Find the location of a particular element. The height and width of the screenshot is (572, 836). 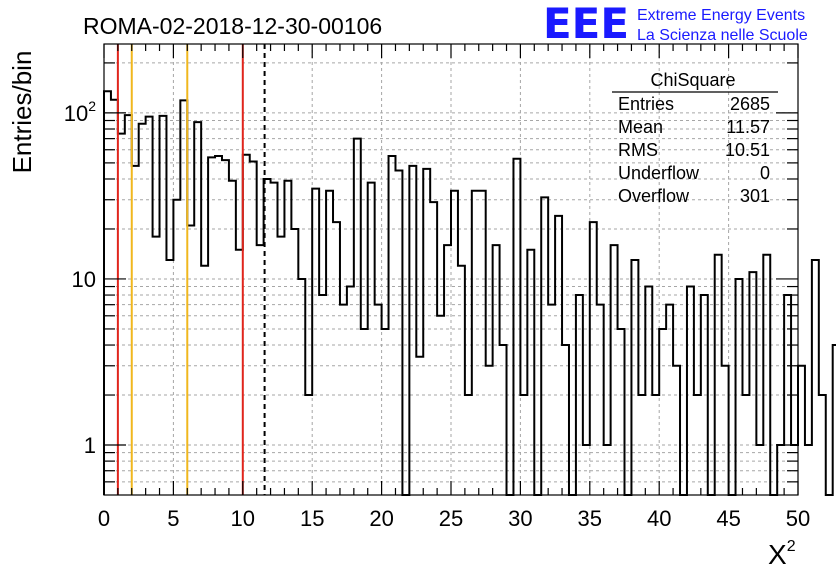

logo-line-2: La Scienza nelle Scuole is located at coordinates (722, 35).